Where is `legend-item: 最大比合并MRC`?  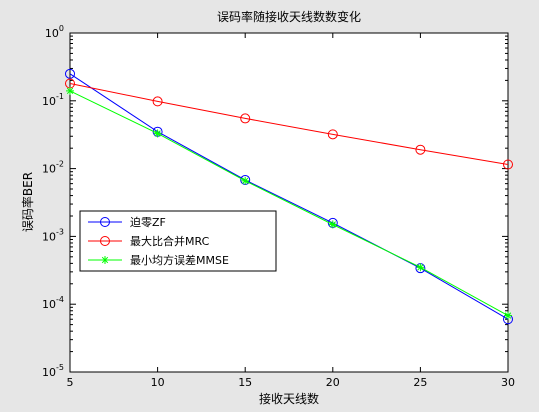
legend-item: 最大比合并MRC is located at coordinates (149, 241).